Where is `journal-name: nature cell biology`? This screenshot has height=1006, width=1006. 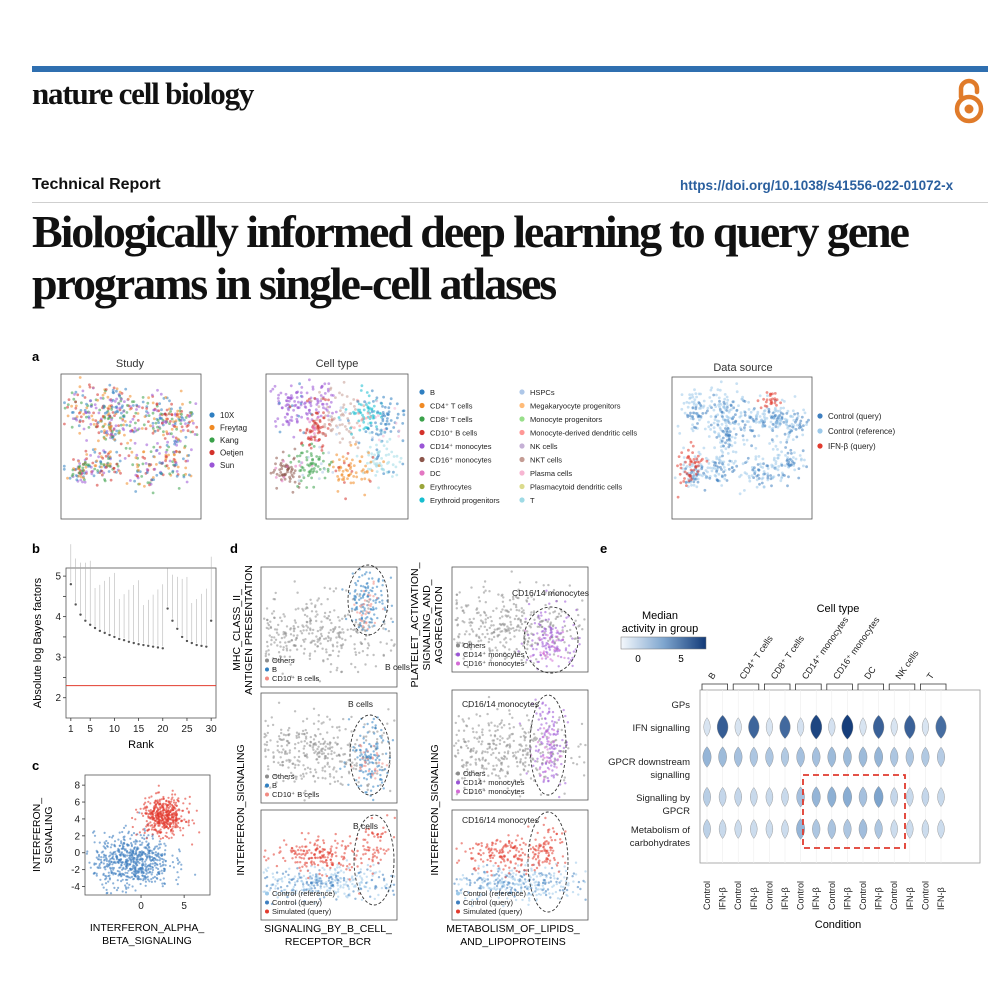 journal-name: nature cell biology is located at coordinates (143, 93).